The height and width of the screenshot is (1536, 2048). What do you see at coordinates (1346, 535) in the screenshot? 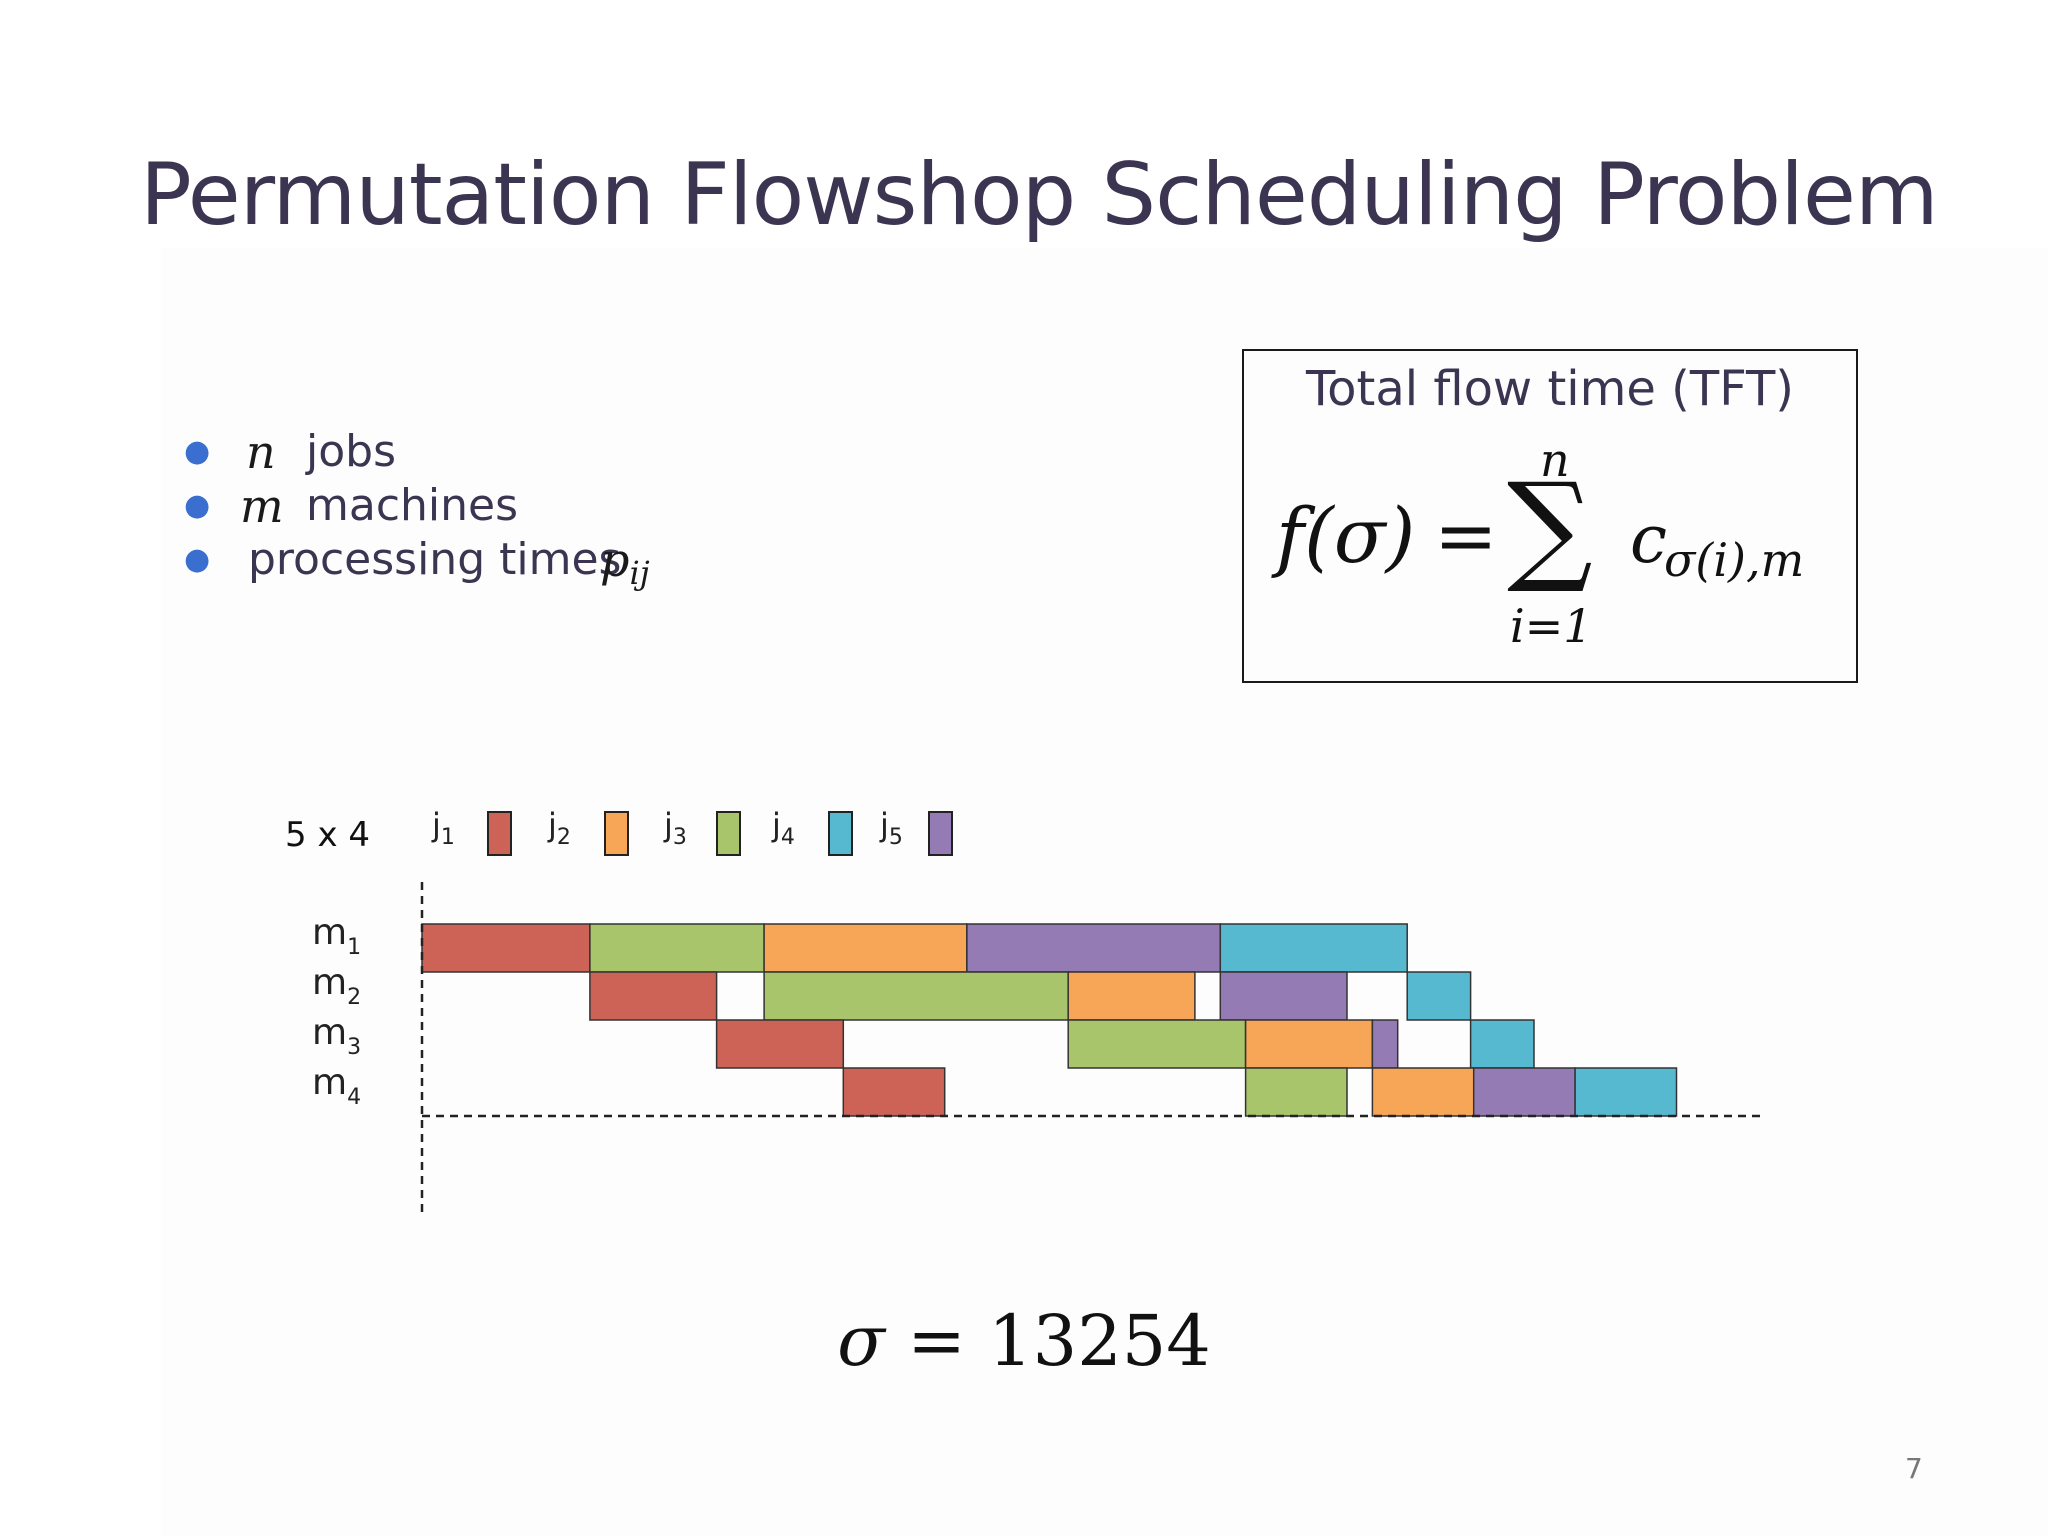
I see `formula-lhs: f(σ)` at bounding box center [1346, 535].